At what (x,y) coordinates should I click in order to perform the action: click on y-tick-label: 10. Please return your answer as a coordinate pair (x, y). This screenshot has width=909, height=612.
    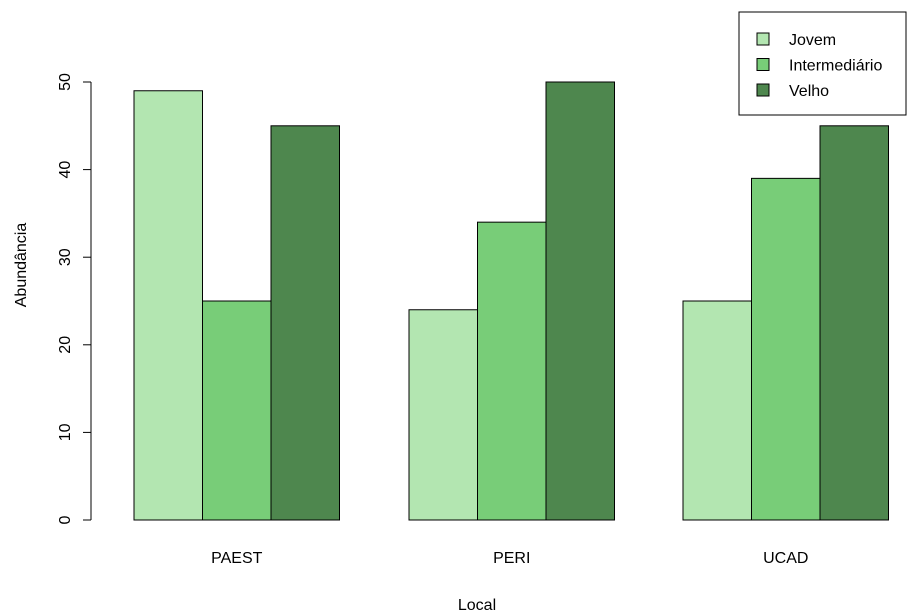
    Looking at the image, I should click on (65, 432).